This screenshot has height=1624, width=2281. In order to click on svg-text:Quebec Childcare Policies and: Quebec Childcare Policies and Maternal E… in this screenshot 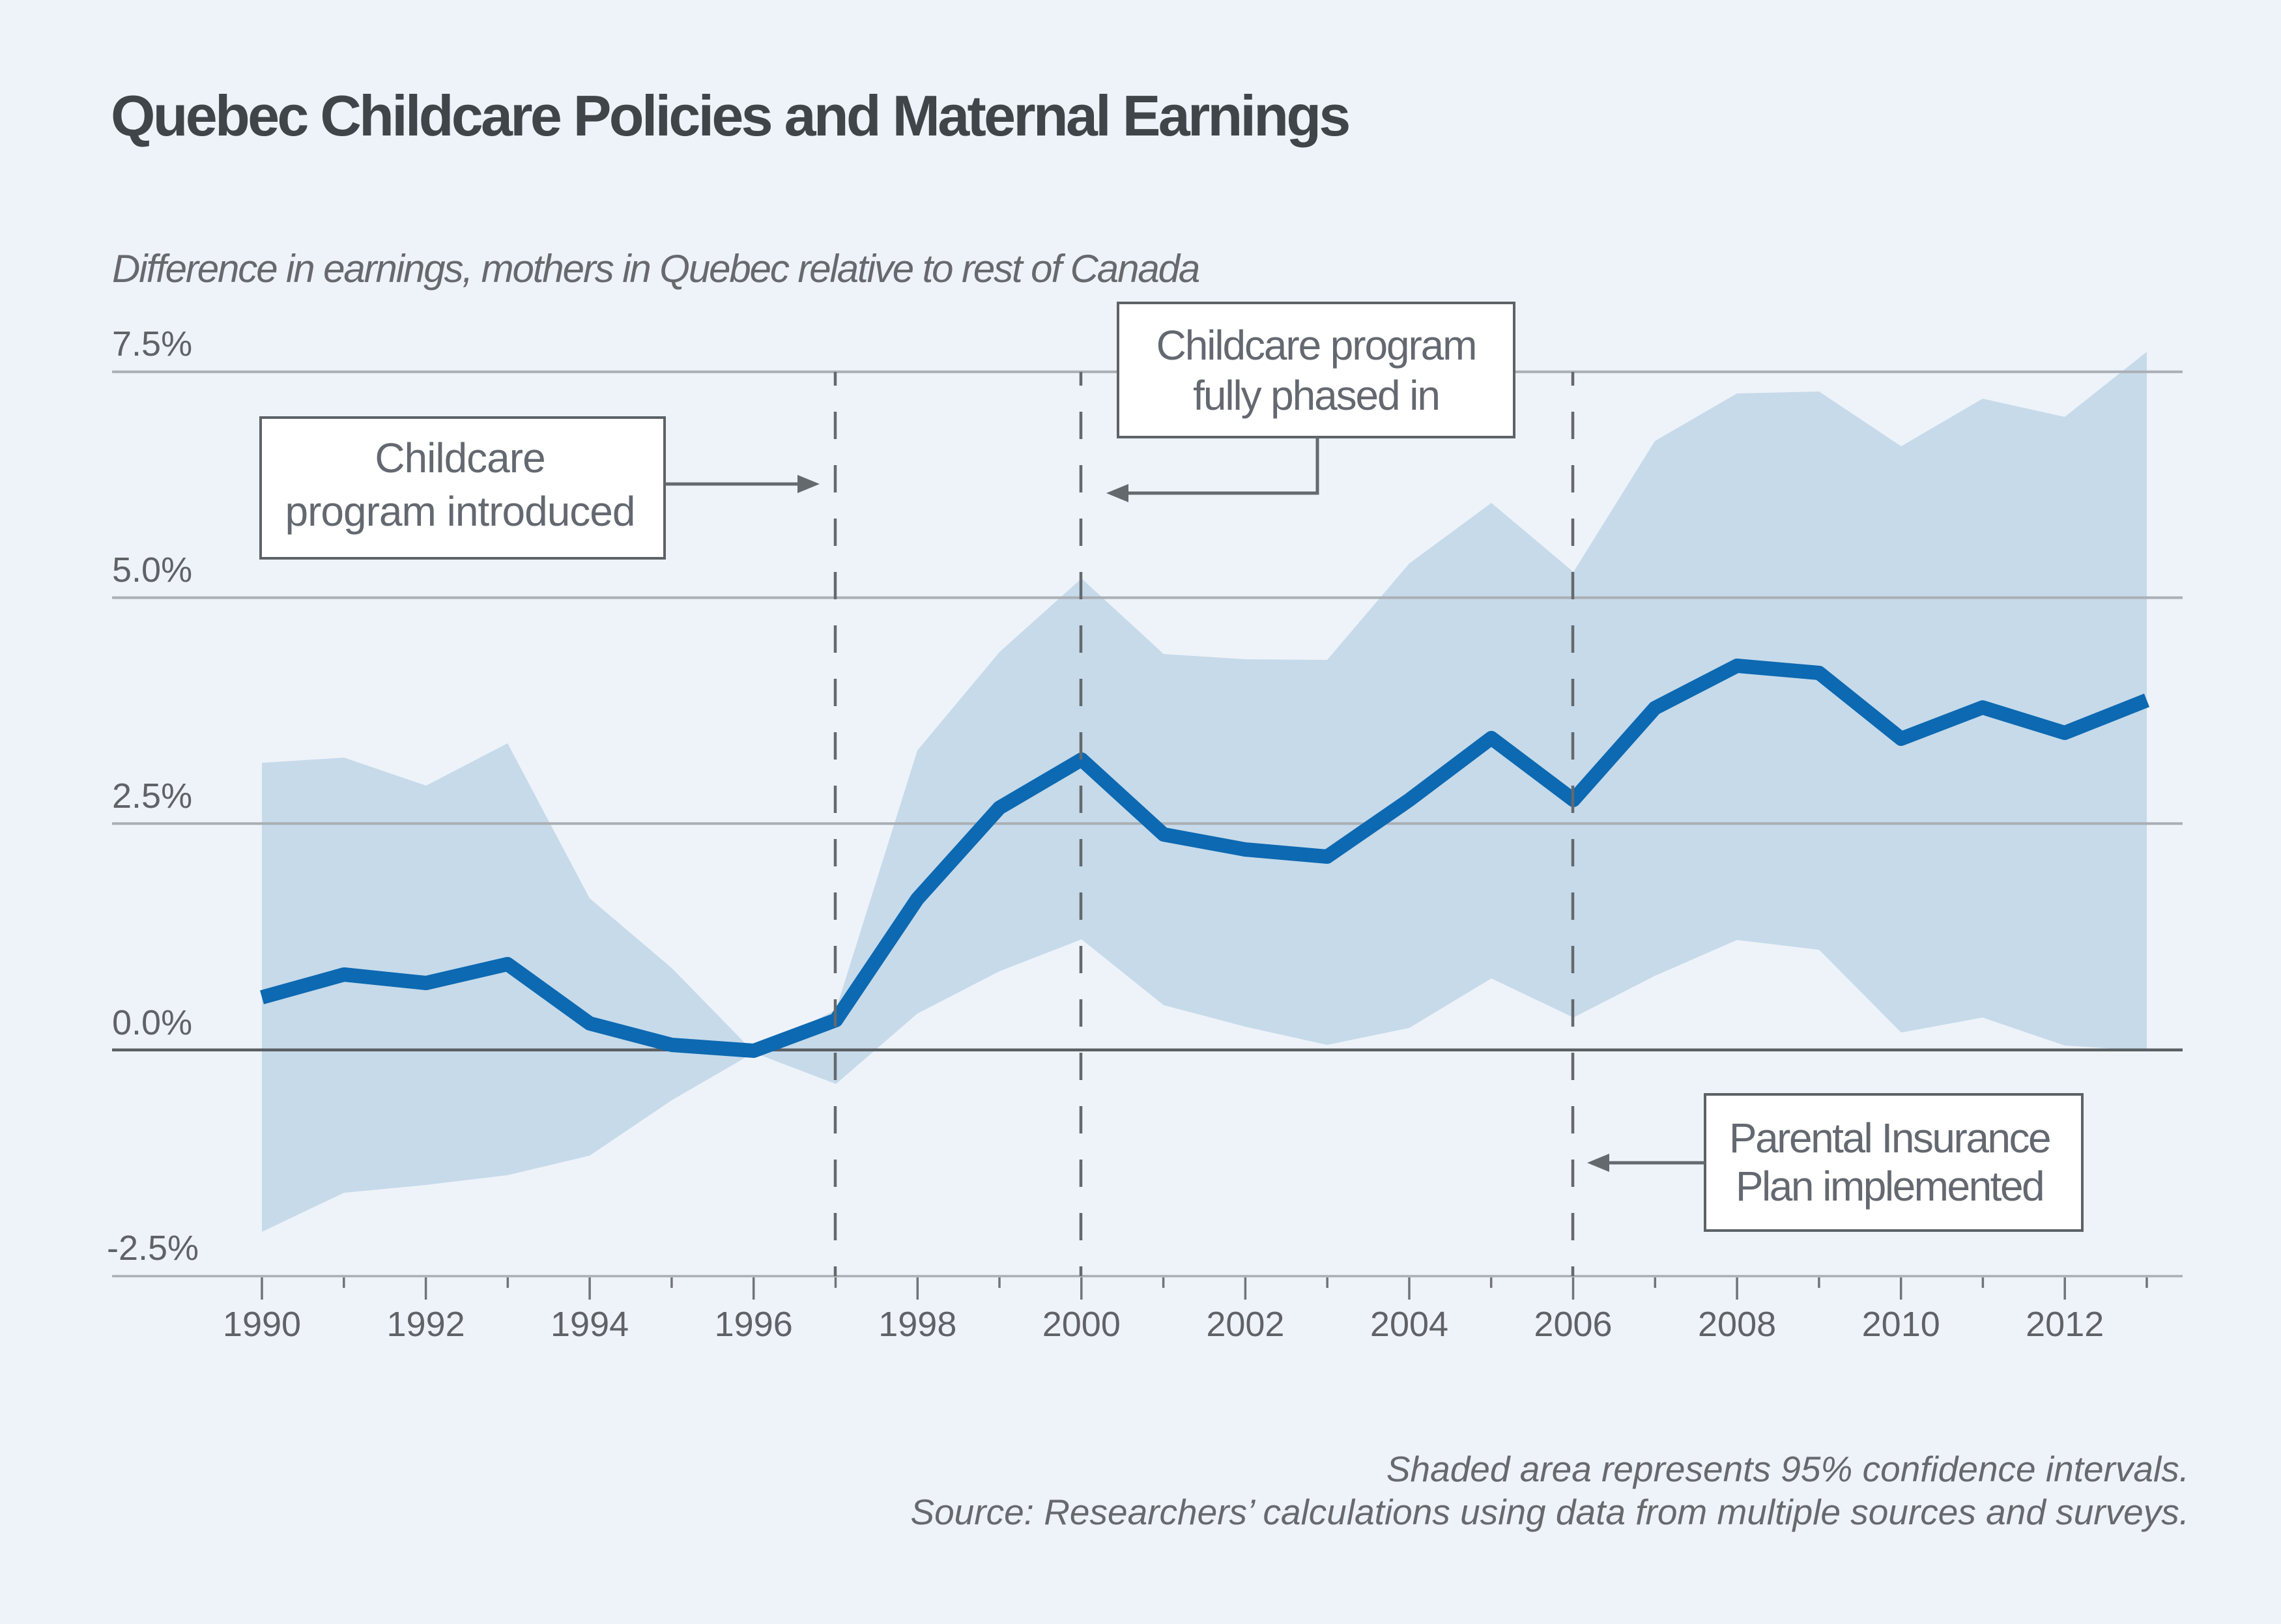, I will do `click(730, 115)`.